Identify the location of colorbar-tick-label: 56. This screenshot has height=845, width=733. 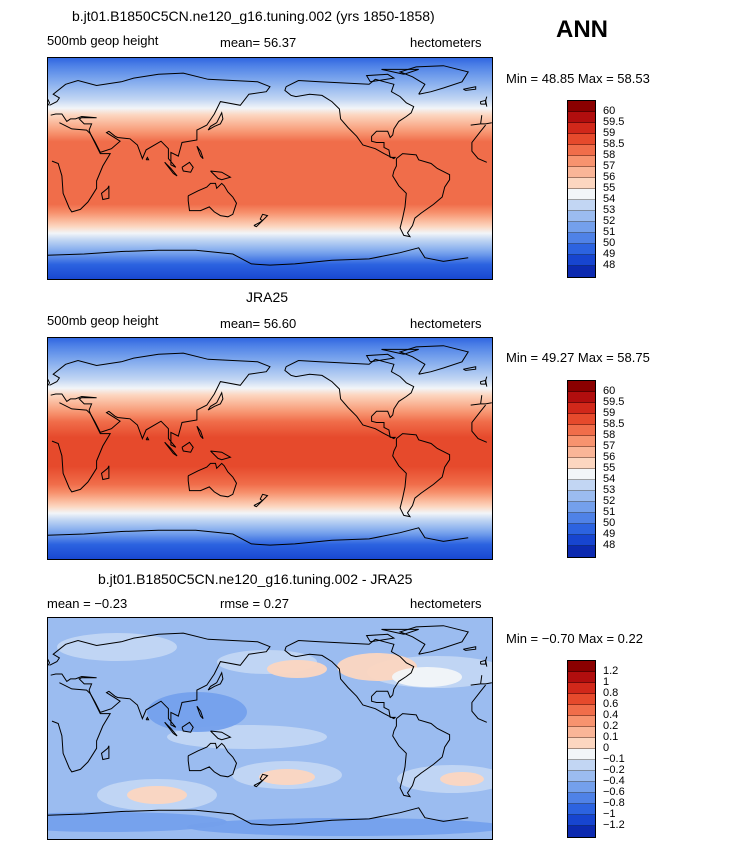
(609, 177).